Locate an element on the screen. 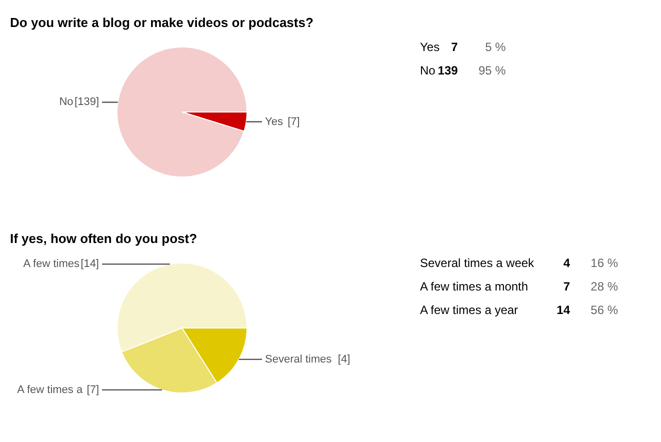 The image size is (661, 442). chart-title: If yes, how often do you post? is located at coordinates (104, 238).